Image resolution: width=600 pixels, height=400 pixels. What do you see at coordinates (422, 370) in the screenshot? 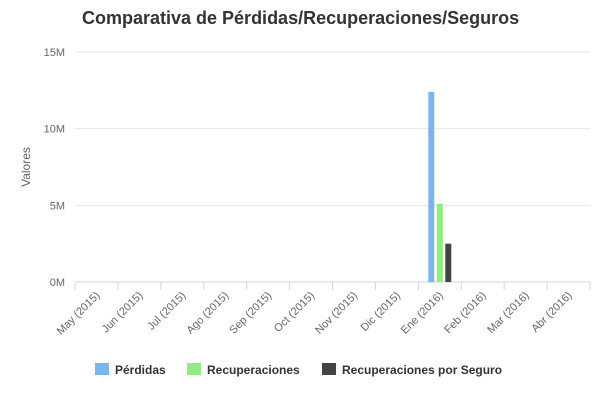
I see `legend-item: Recuperaciones por Seguro` at bounding box center [422, 370].